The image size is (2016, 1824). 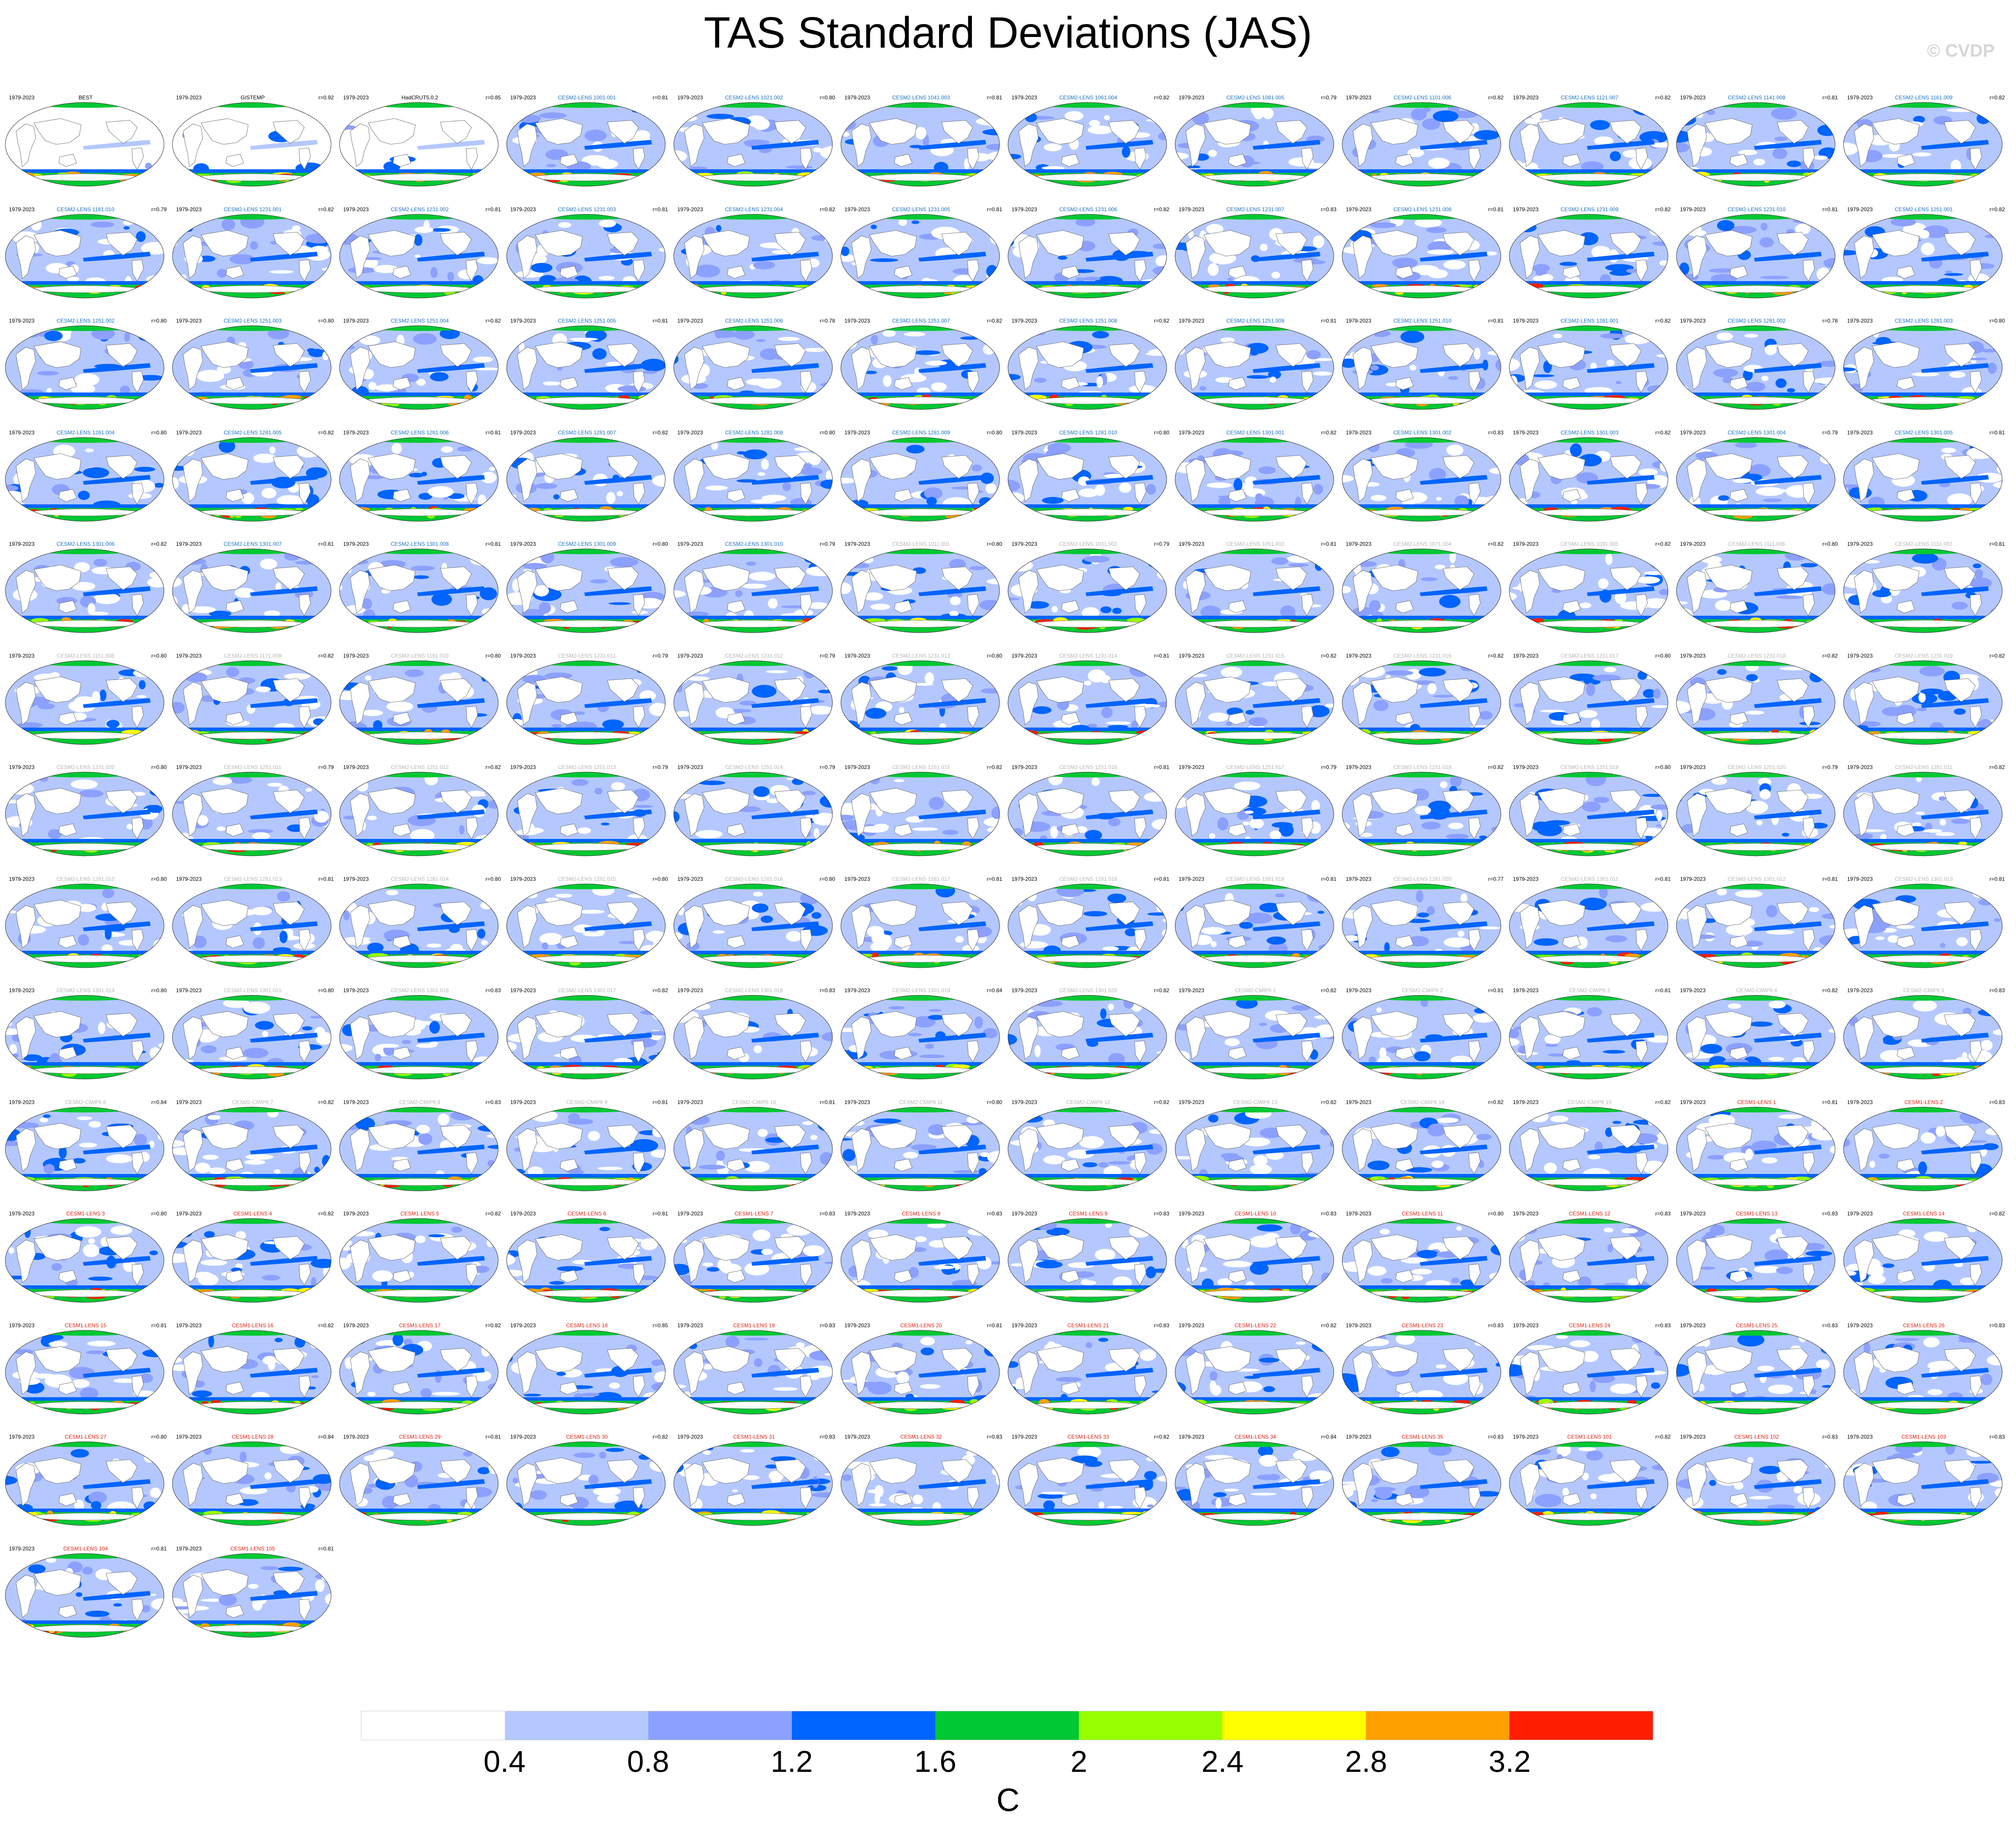 I want to click on map-panel: 1979-2023 CESM2-LENS 1001.001 r=0.81, so click(x=587, y=149).